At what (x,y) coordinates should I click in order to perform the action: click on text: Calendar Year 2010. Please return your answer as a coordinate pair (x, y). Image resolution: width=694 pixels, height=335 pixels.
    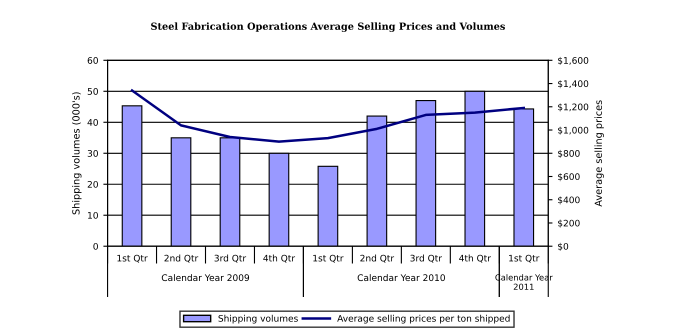
    Looking at the image, I should click on (401, 278).